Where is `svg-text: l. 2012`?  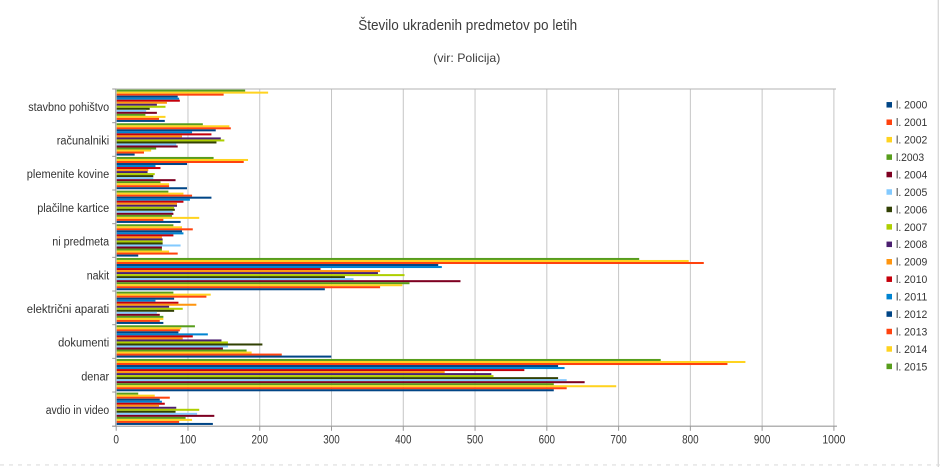
svg-text: l. 2012 is located at coordinates (911, 315).